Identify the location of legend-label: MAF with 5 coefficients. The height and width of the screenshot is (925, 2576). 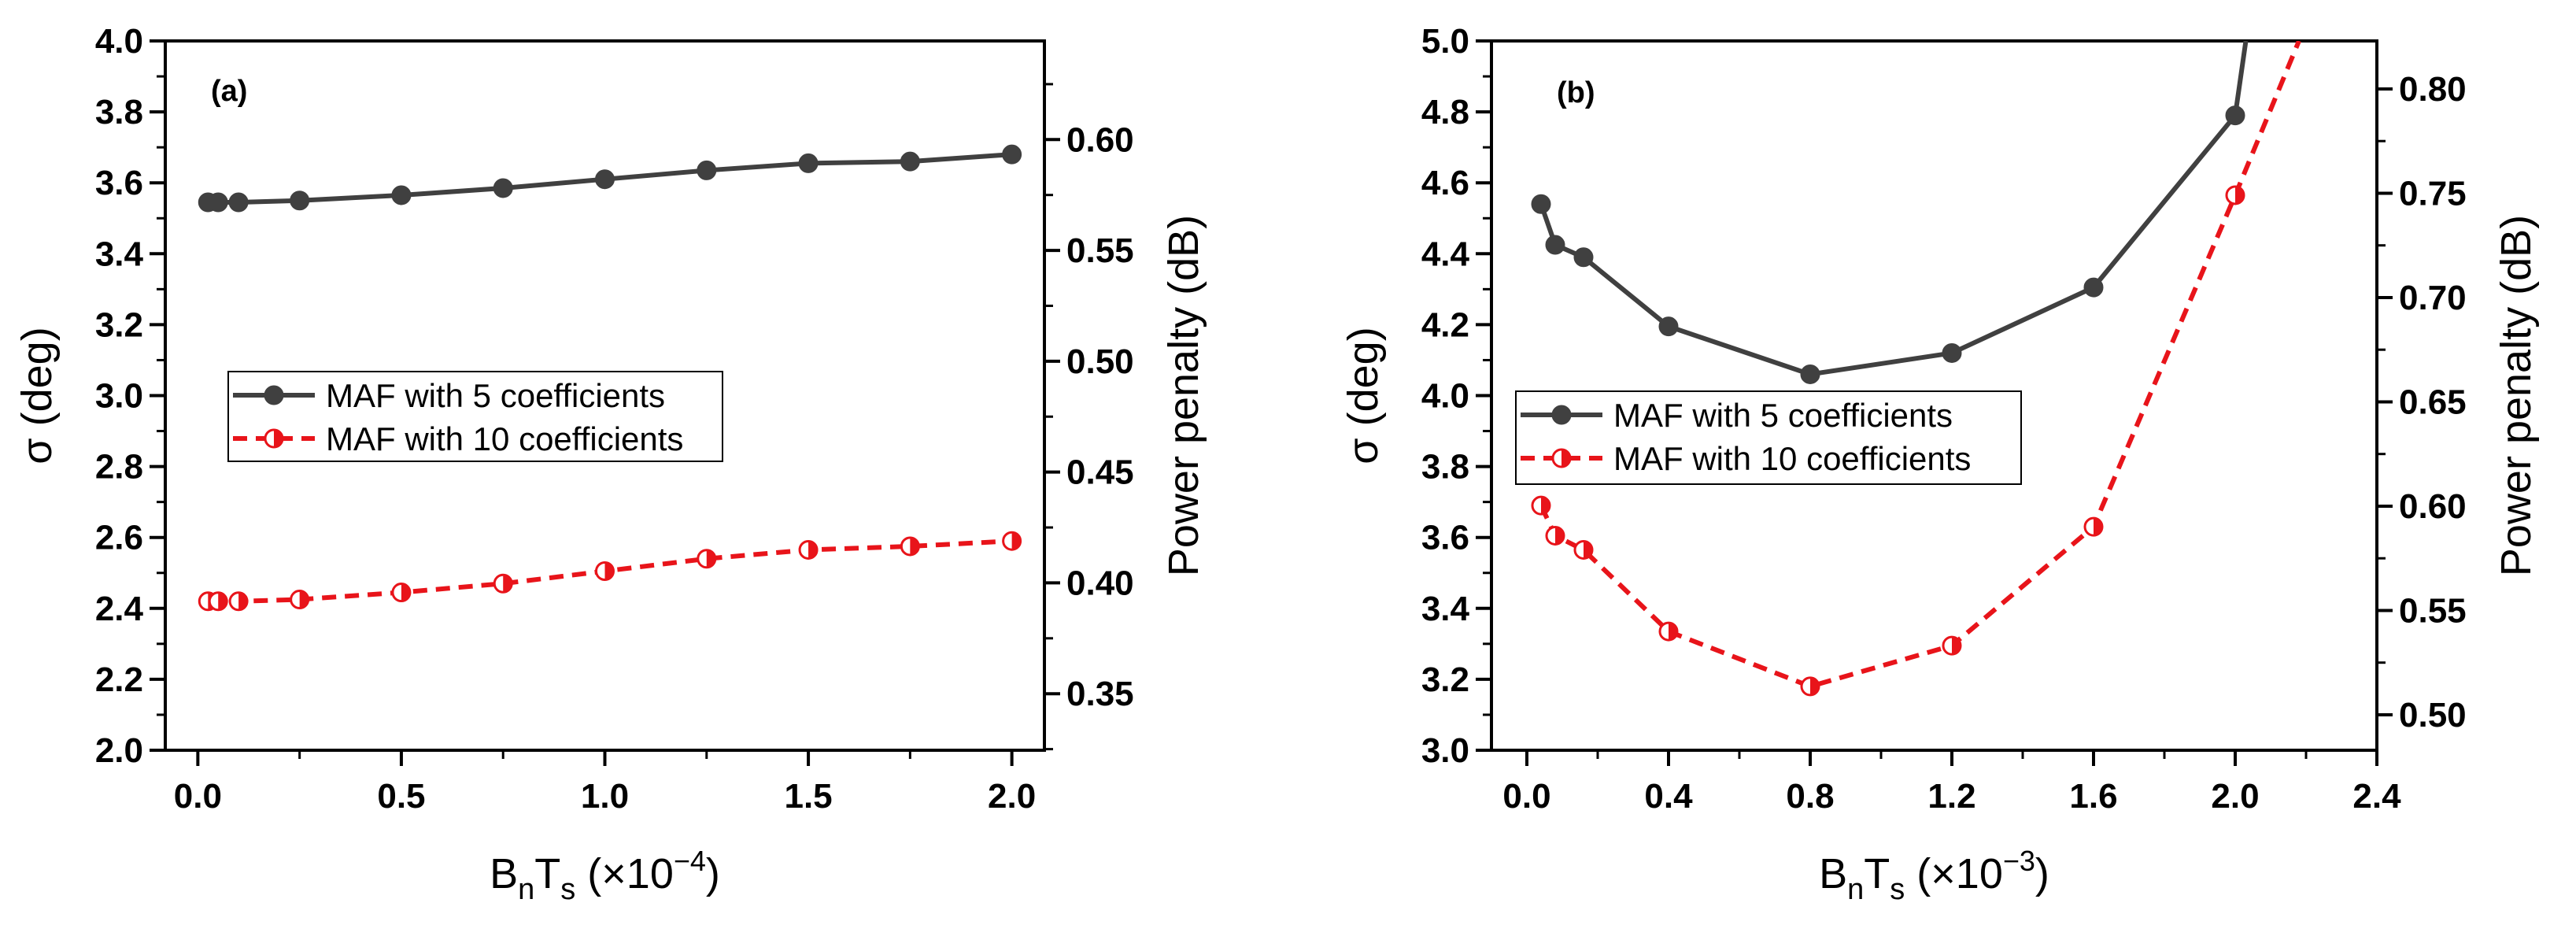
(495, 395).